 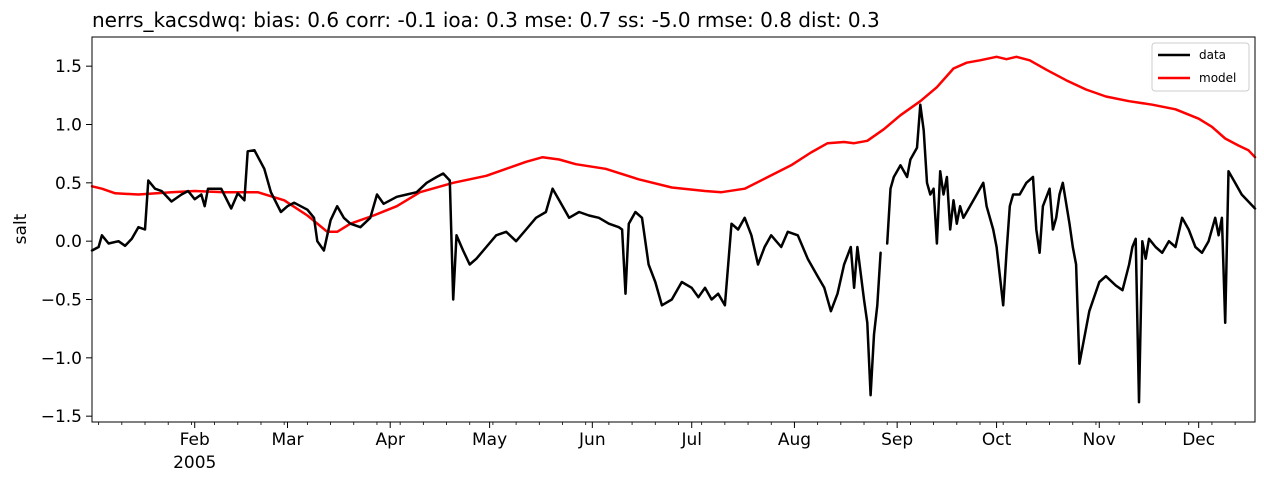 What do you see at coordinates (61, 301) in the screenshot?
I see `y-tick-label: −0.5` at bounding box center [61, 301].